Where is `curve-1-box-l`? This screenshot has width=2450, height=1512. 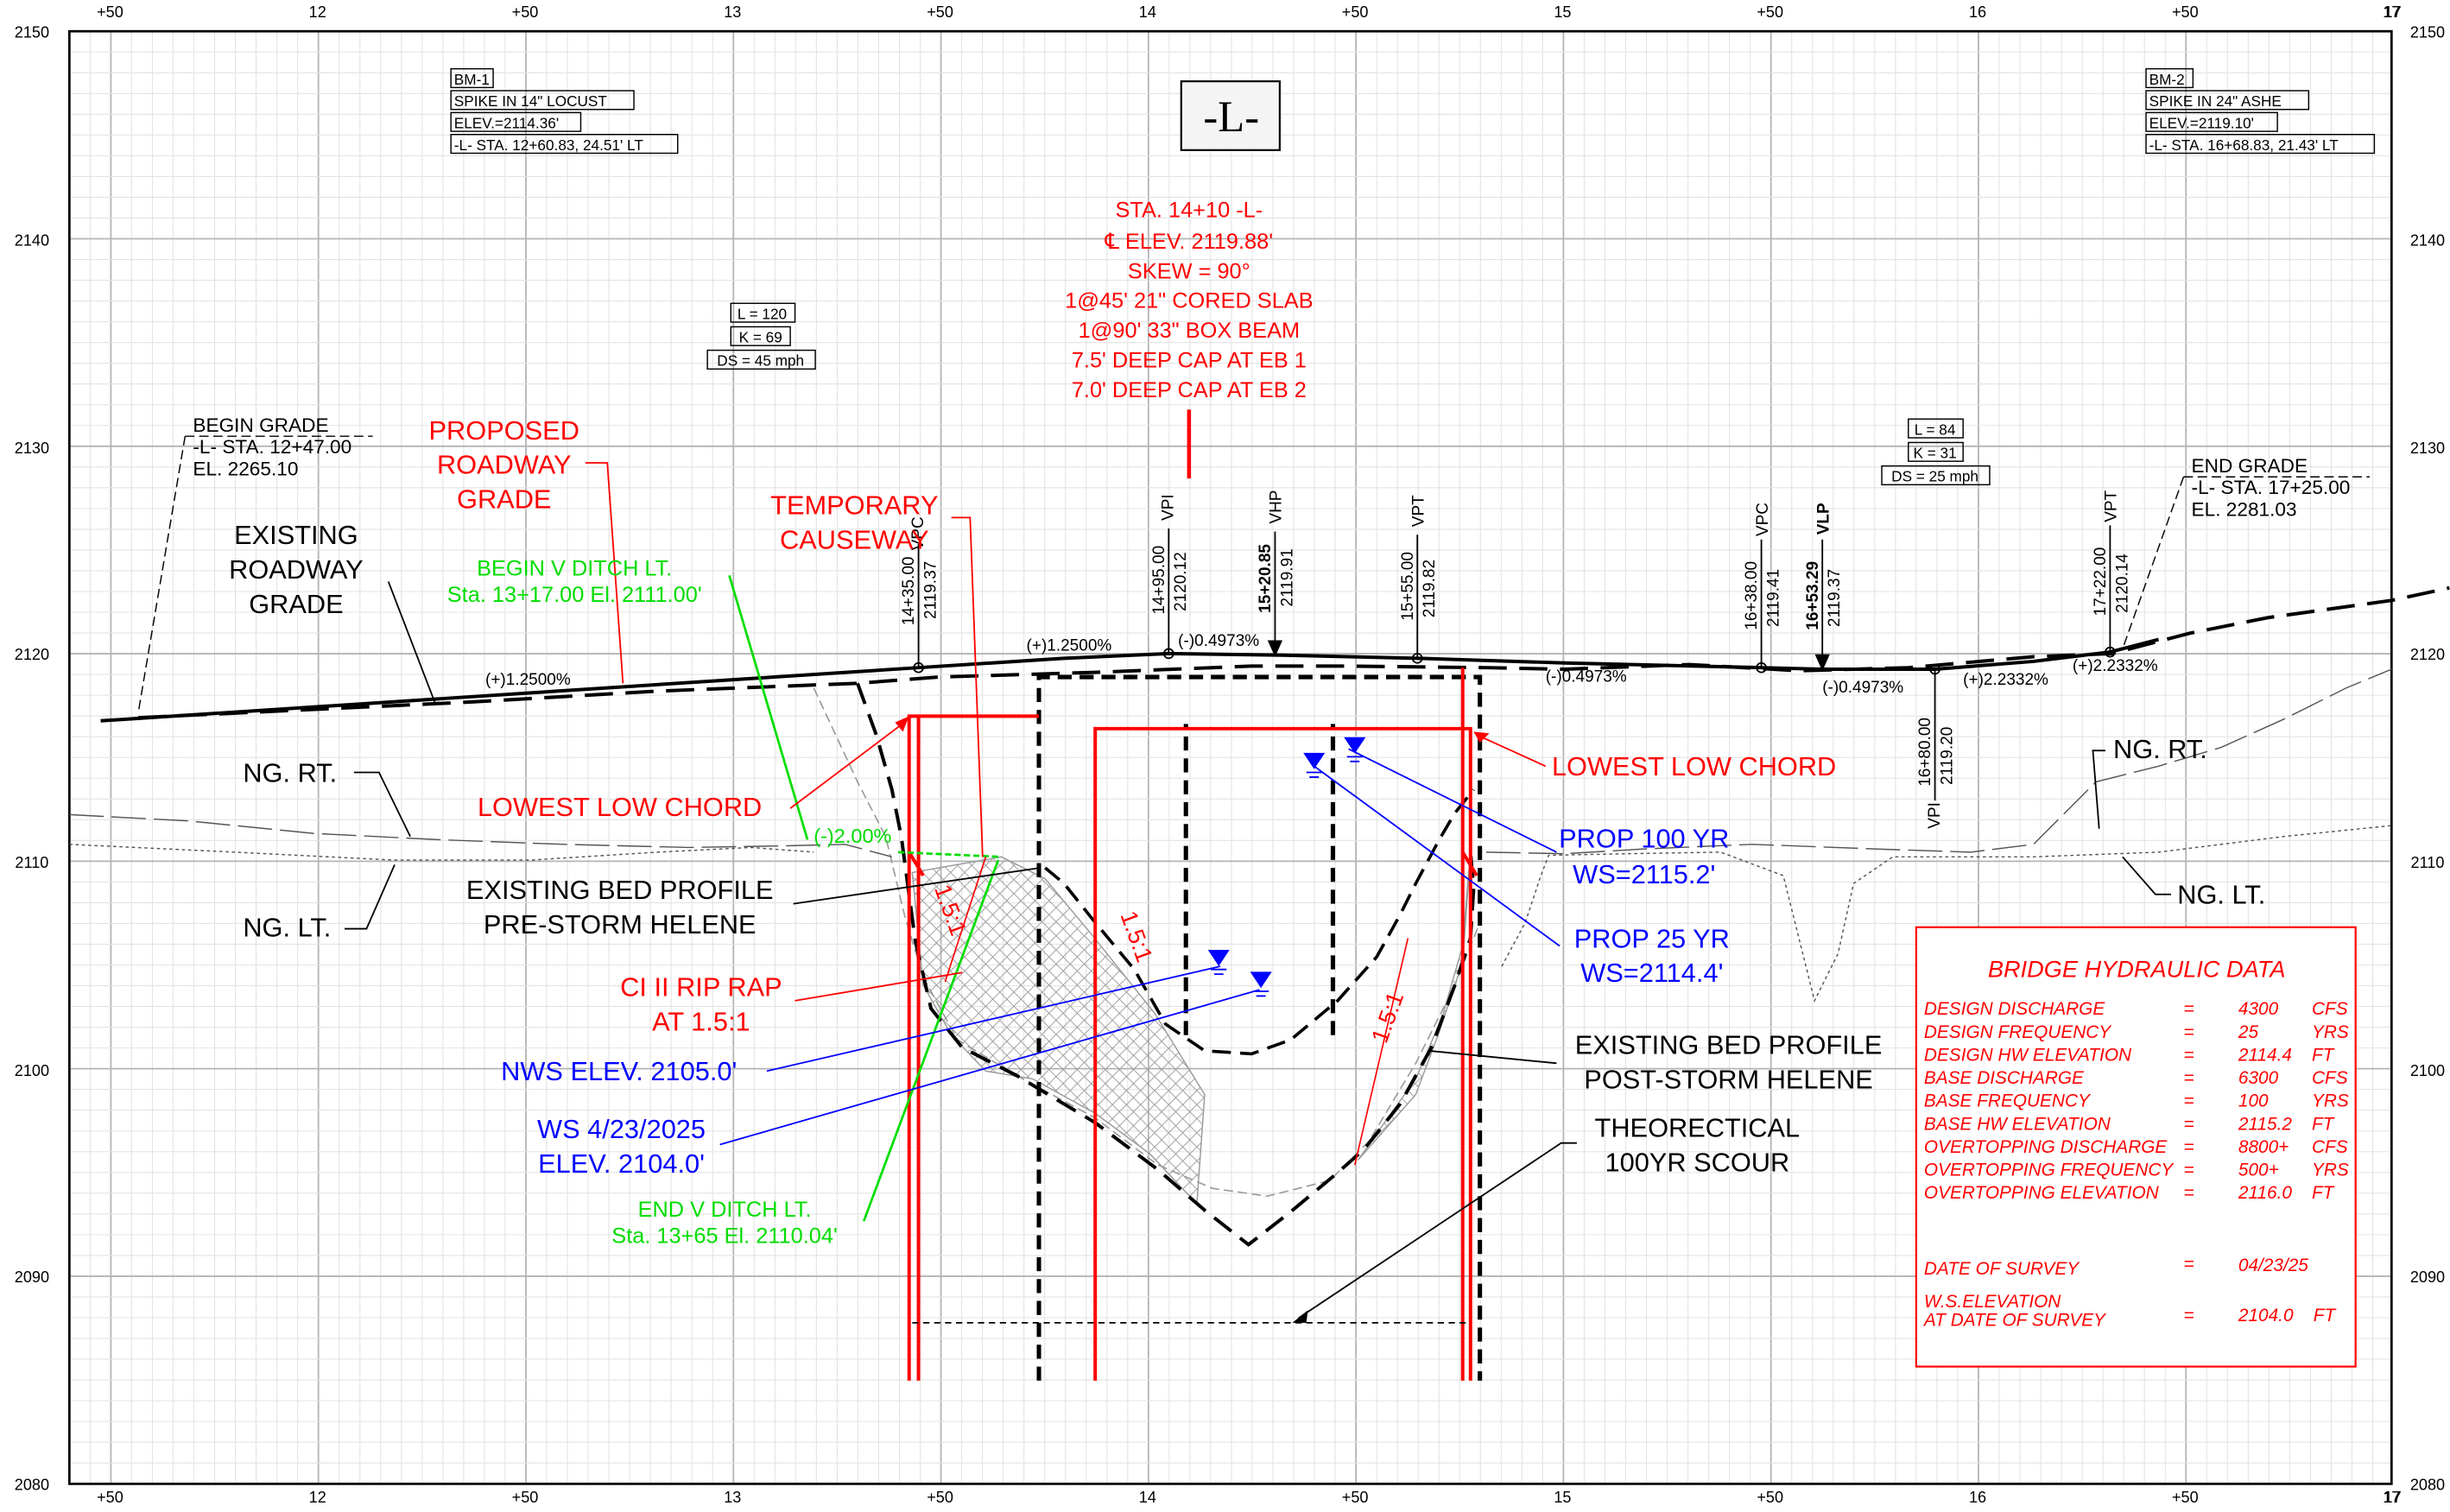
curve-1-box-l is located at coordinates (763, 312).